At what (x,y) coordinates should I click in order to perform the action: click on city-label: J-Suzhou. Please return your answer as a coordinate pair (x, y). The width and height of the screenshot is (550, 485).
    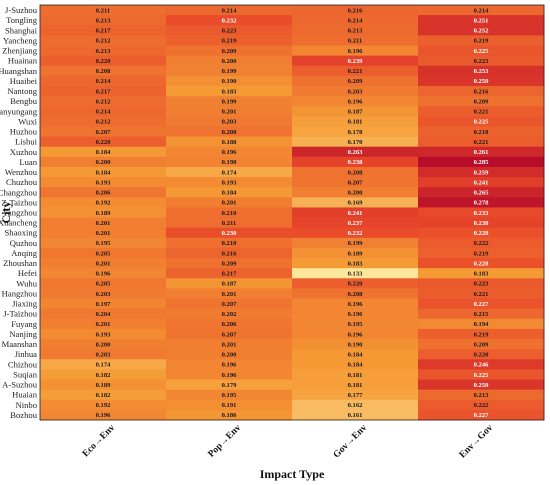
    Looking at the image, I should click on (21, 10).